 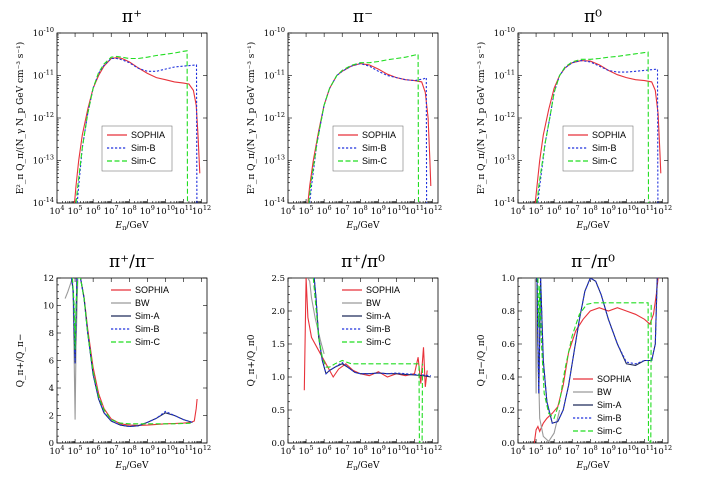 I want to click on y-tick-label: 12, so click(x=48, y=279).